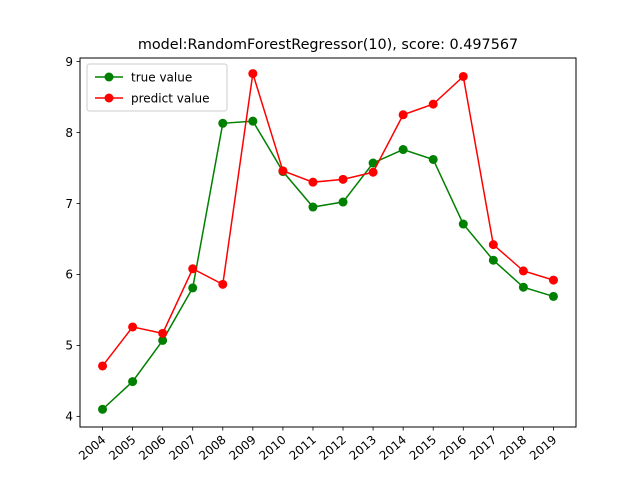 This screenshot has width=640, height=480. What do you see at coordinates (109, 98) in the screenshot?
I see `legend-marker-predict-value` at bounding box center [109, 98].